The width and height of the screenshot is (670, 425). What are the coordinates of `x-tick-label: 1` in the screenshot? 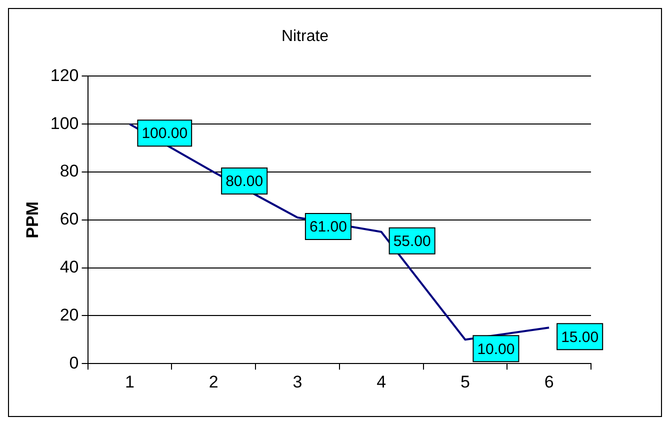 It's located at (129, 382).